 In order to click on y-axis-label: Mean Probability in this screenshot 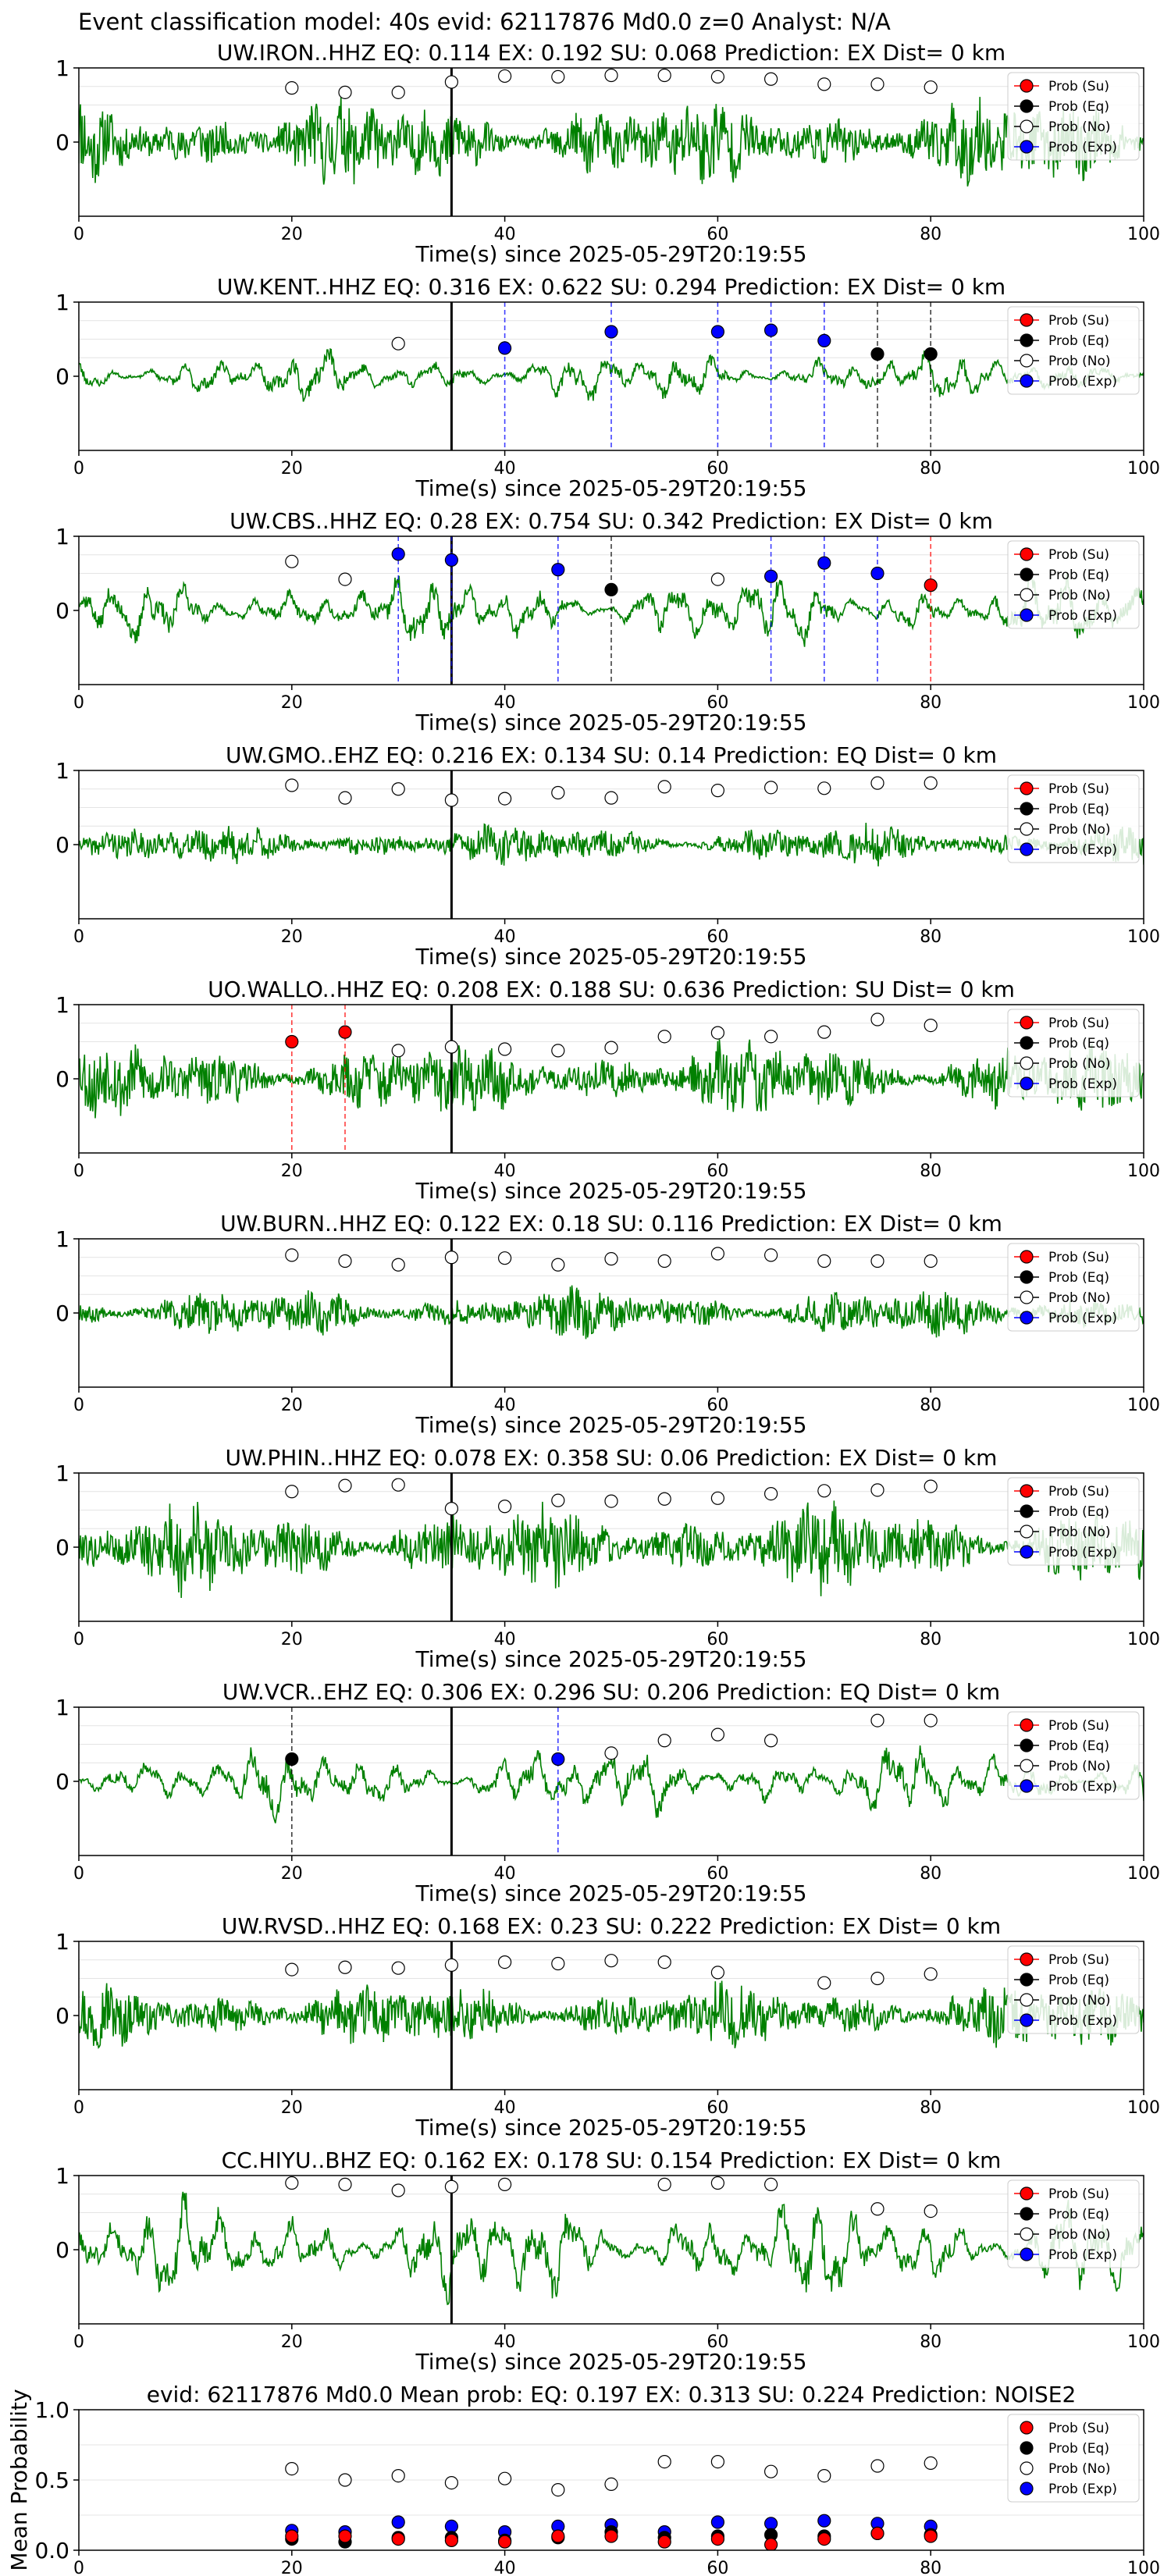, I will do `click(19, 2480)`.